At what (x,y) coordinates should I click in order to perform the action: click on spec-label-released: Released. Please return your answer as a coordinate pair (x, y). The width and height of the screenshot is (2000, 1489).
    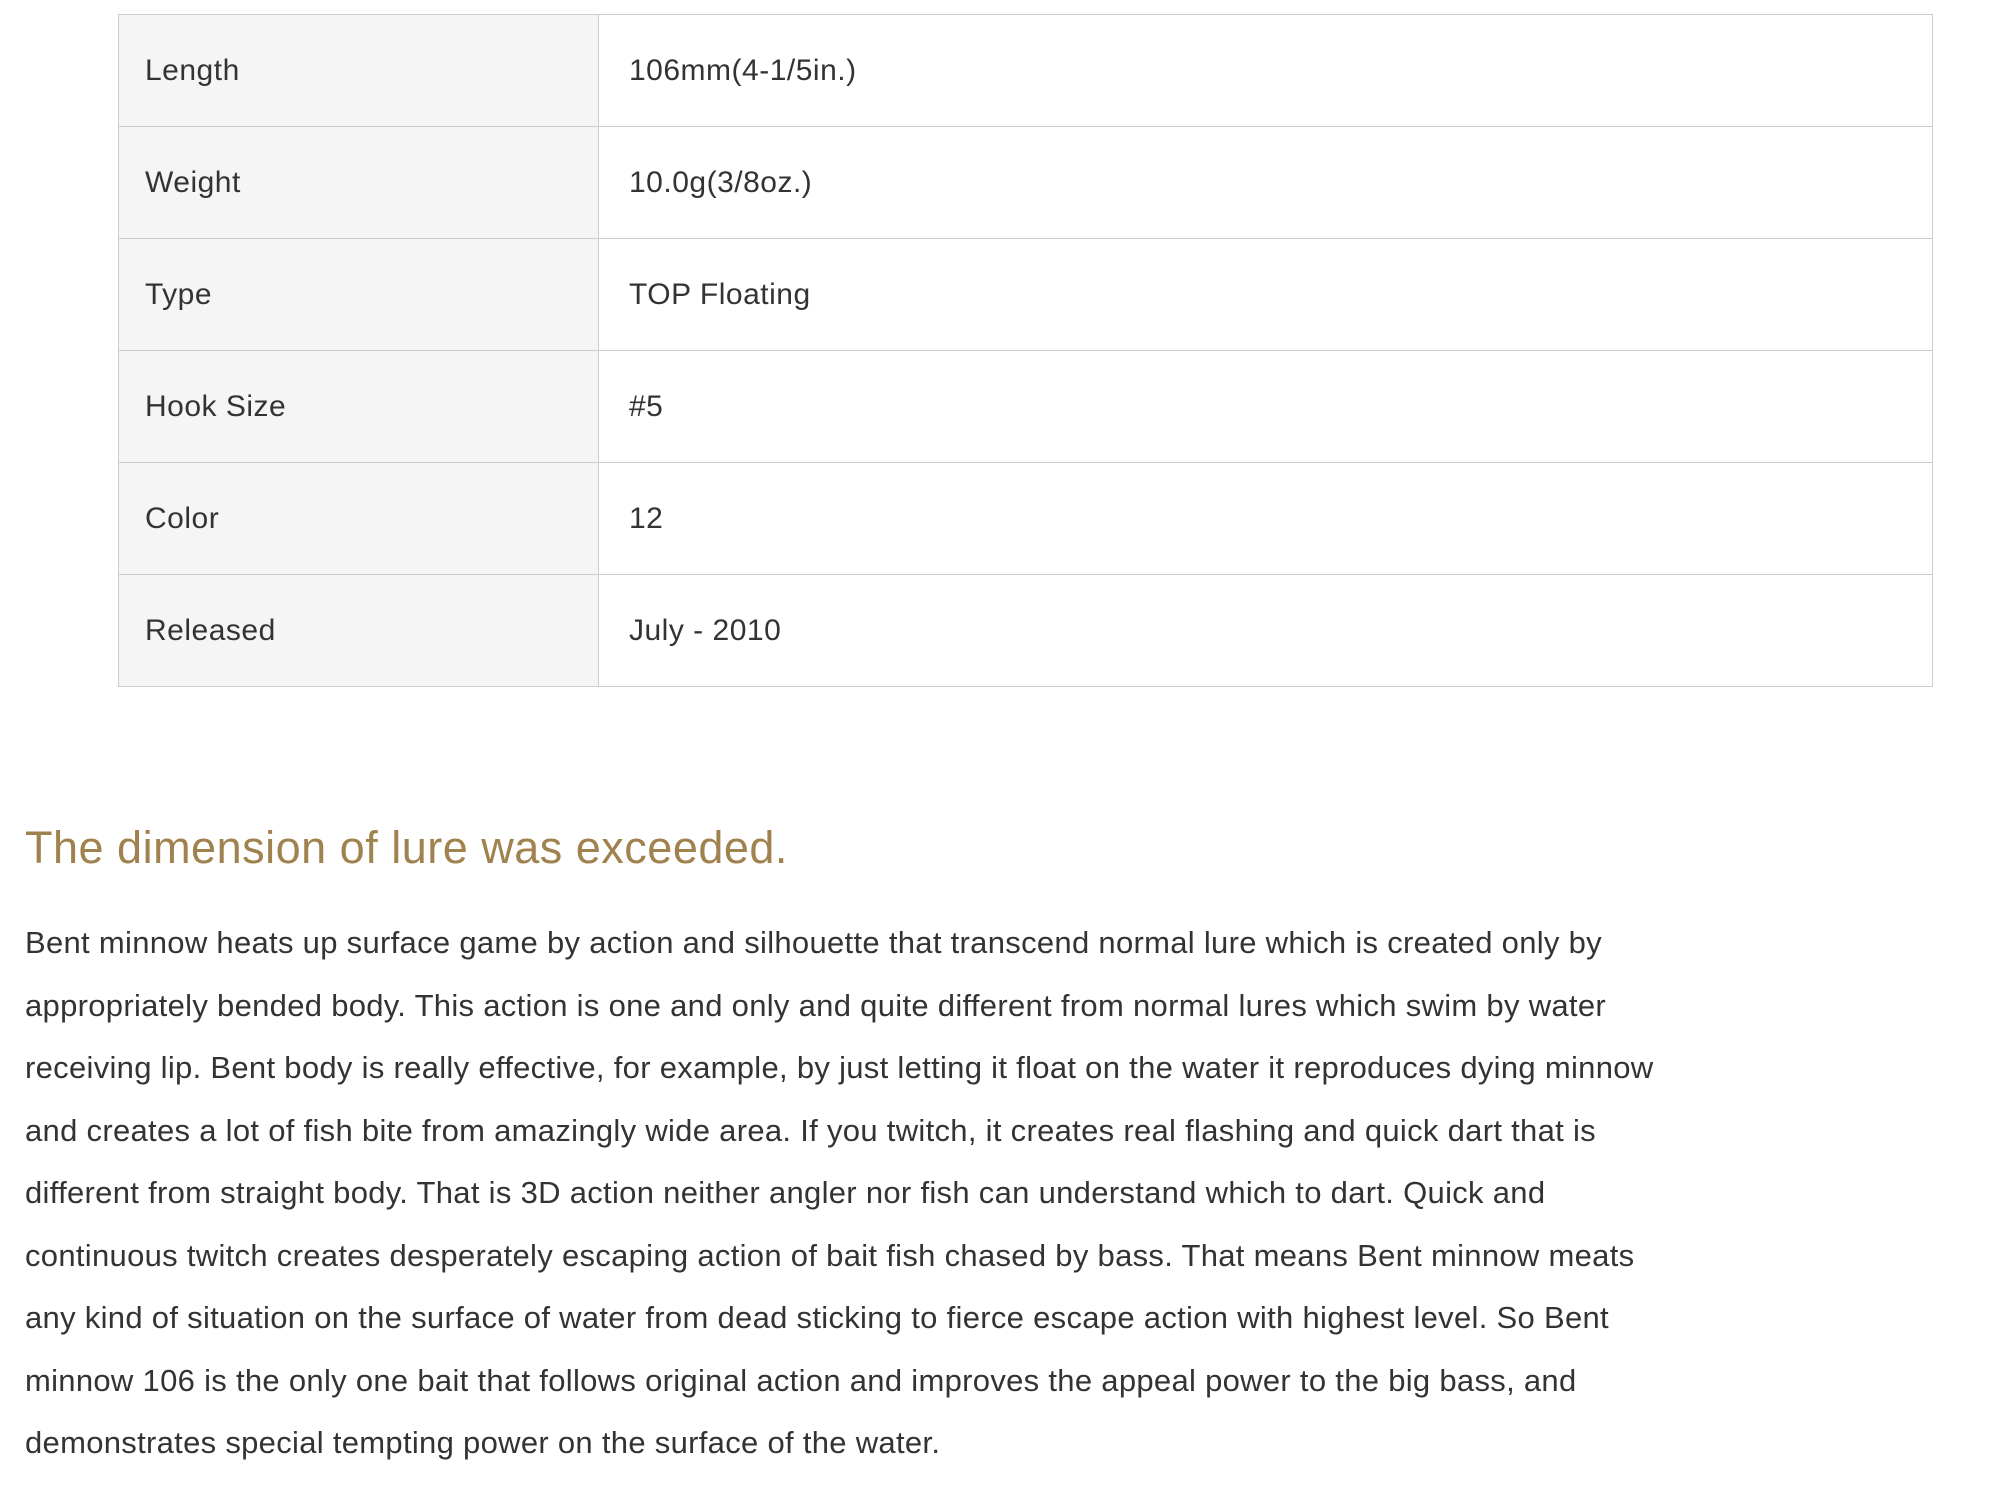
    Looking at the image, I should click on (358, 630).